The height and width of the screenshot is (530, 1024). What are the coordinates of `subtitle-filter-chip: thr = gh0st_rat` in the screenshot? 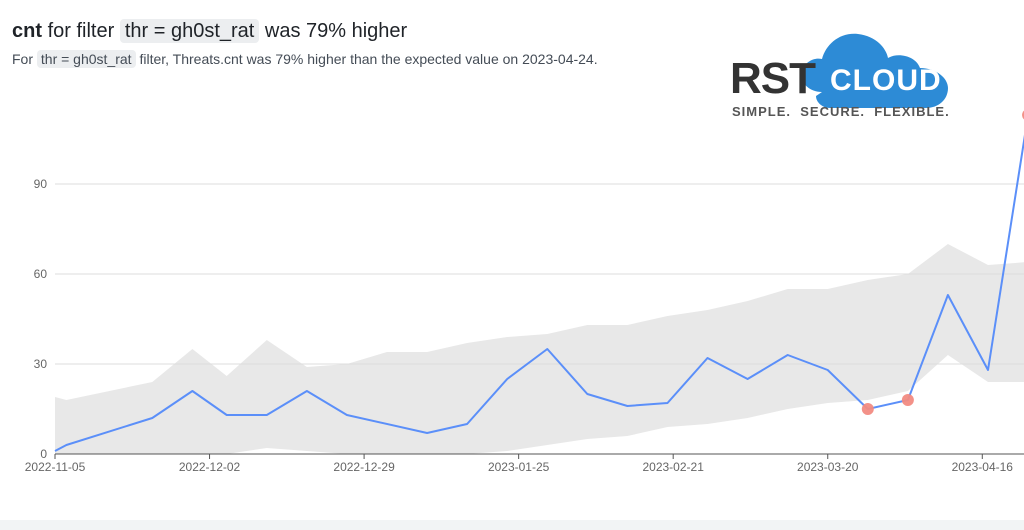 It's located at (86, 59).